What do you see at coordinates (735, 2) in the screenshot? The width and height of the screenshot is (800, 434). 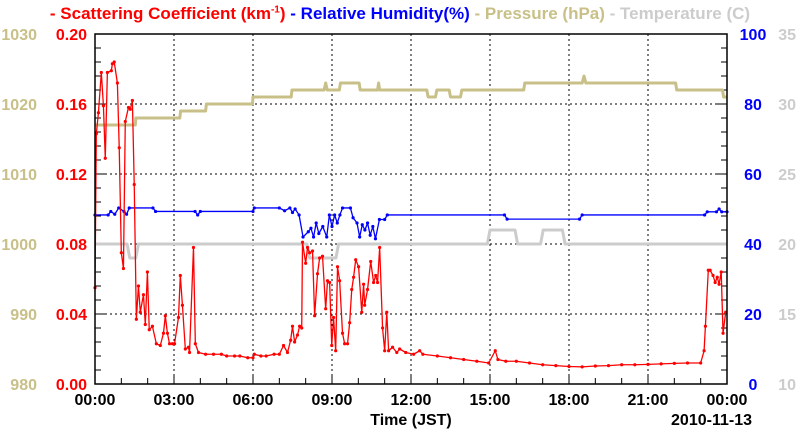 I see `degree-symbol: °` at bounding box center [735, 2].